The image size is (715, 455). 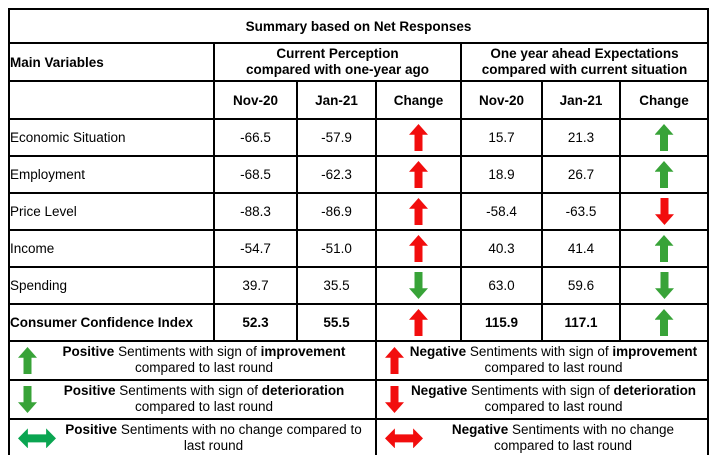 I want to click on exp-nov20-value: 40.3, so click(x=501, y=248).